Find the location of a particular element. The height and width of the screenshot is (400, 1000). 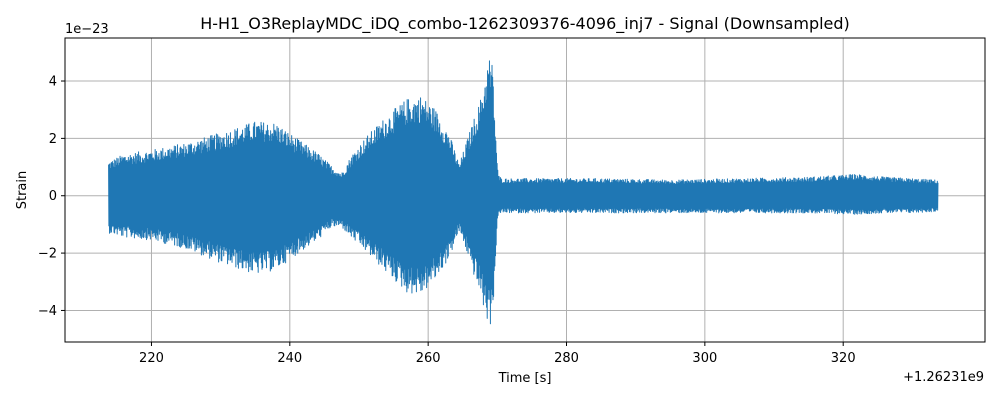

y-tick-label: 0 is located at coordinates (53, 196).